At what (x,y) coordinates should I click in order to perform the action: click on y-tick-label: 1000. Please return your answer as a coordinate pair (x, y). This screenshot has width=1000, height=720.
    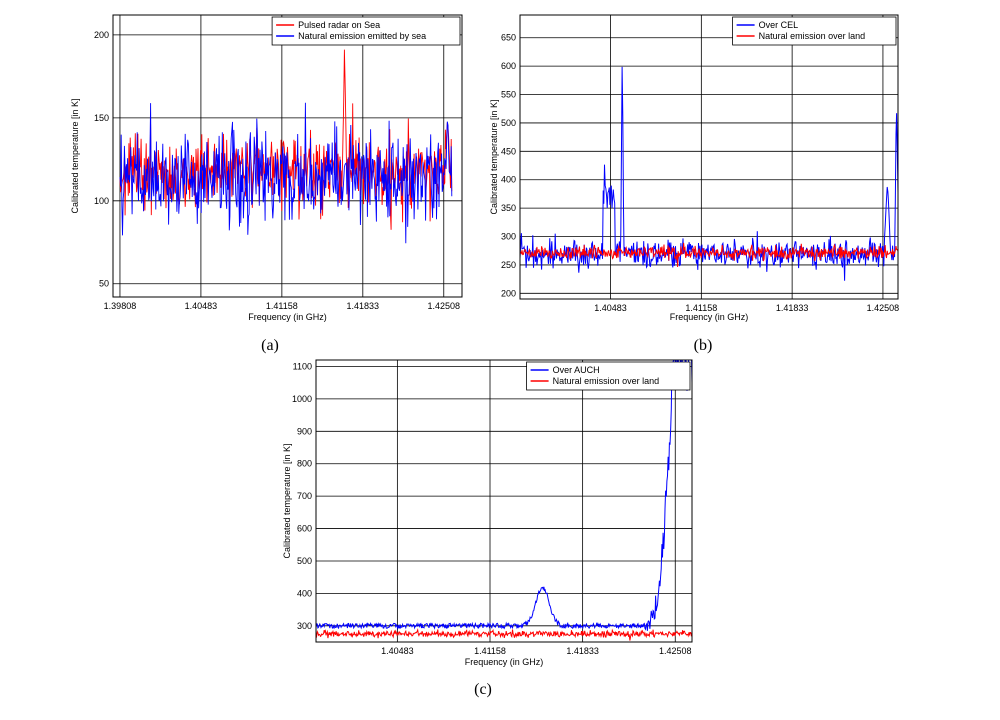
    Looking at the image, I should click on (302, 399).